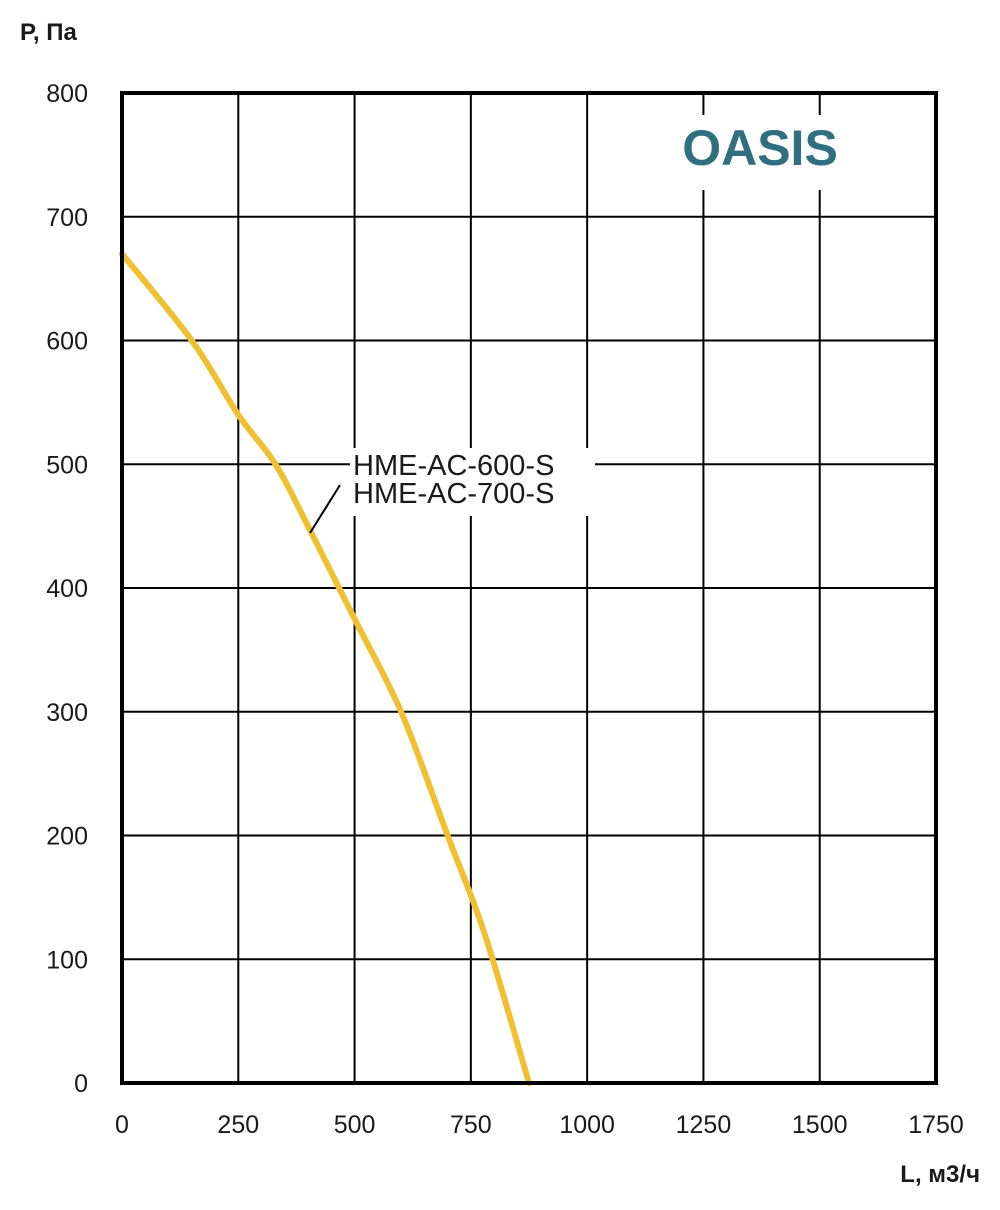 Image resolution: width=1000 pixels, height=1210 pixels. I want to click on x-tick-label: 750, so click(471, 1125).